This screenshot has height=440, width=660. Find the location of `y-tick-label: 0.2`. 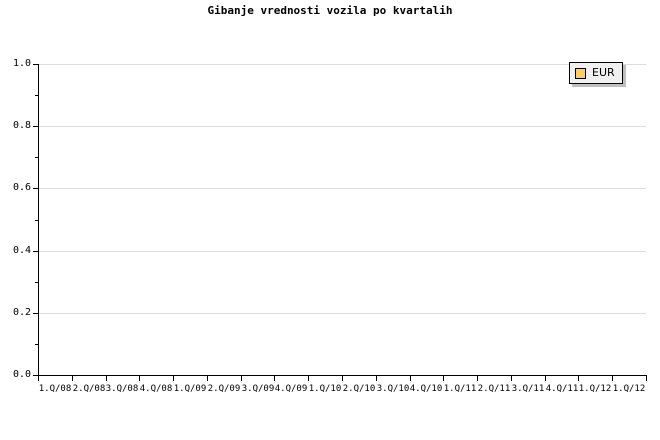

y-tick-label: 0.2 is located at coordinates (21, 312).